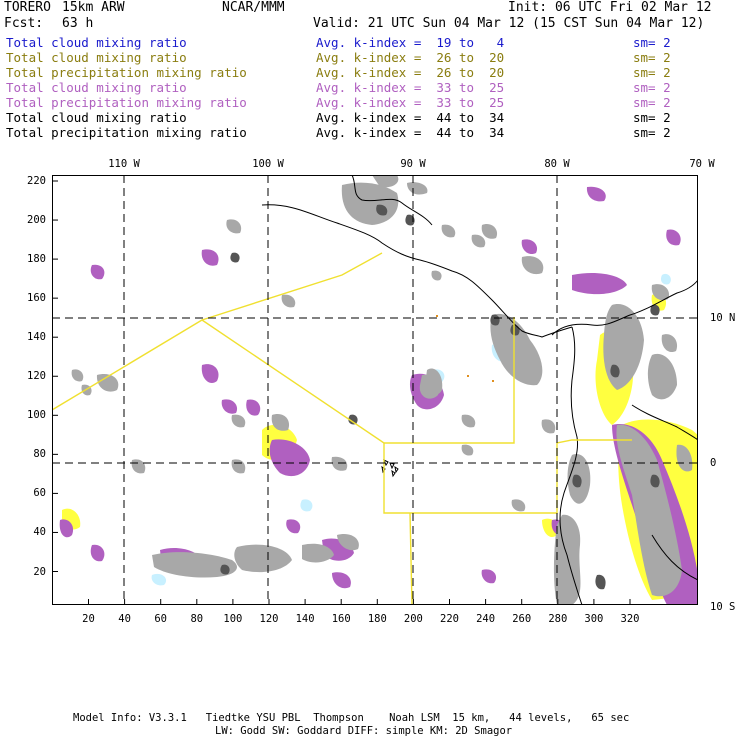  What do you see at coordinates (27, 7) in the screenshot?
I see `model-name: TORERO` at bounding box center [27, 7].